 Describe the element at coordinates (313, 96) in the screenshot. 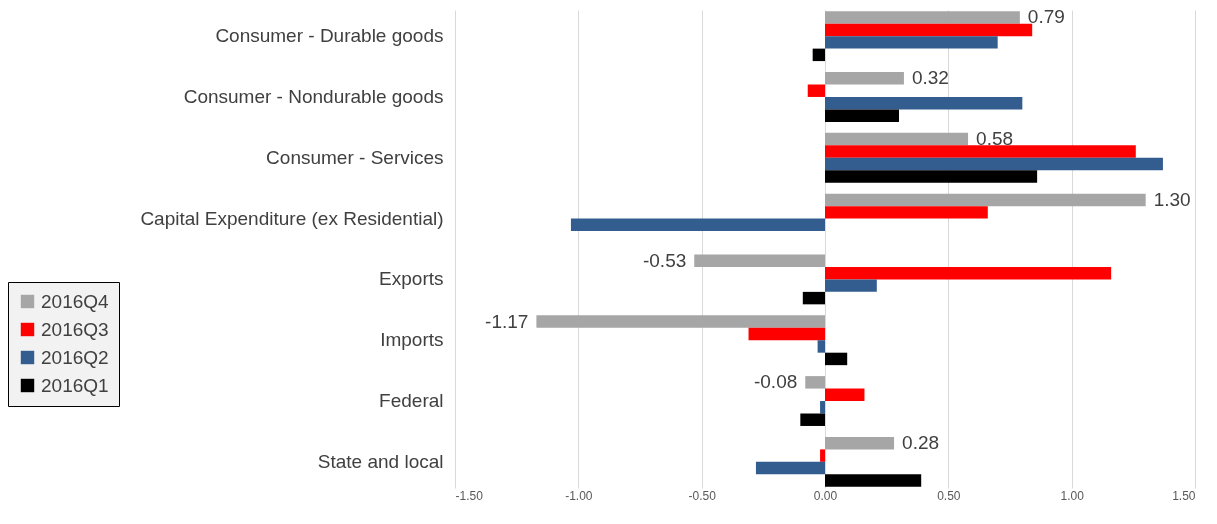

I see `y-tick-label: Consumer - Nondurable goods` at that location.